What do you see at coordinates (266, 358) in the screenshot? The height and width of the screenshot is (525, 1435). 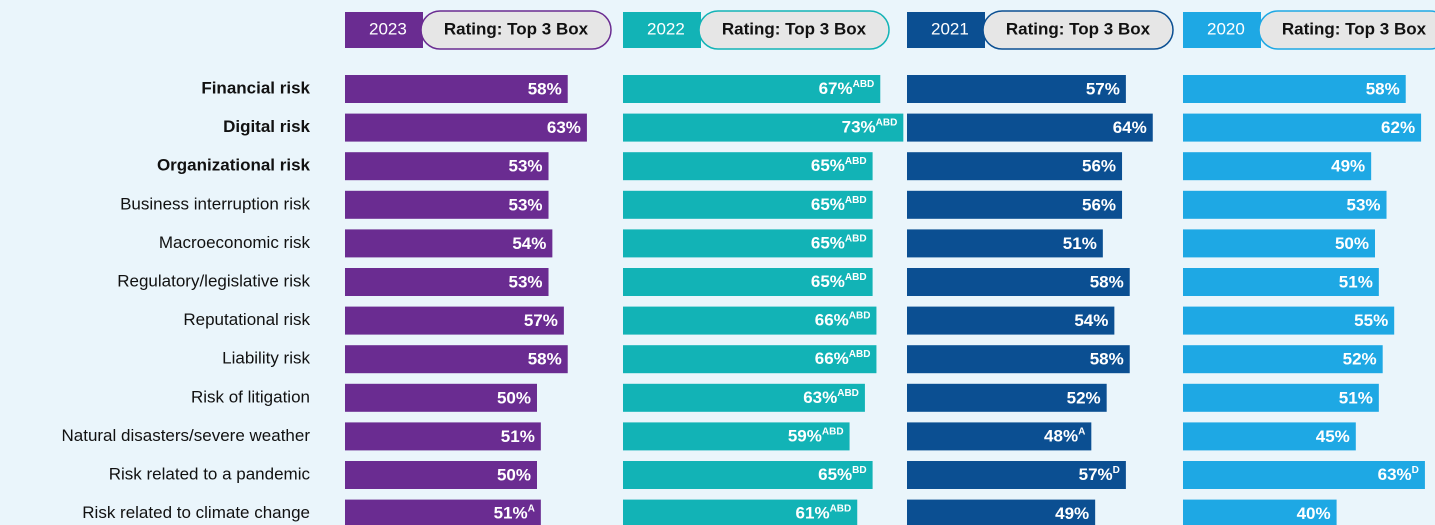 I see `category-label: Liability risk` at bounding box center [266, 358].